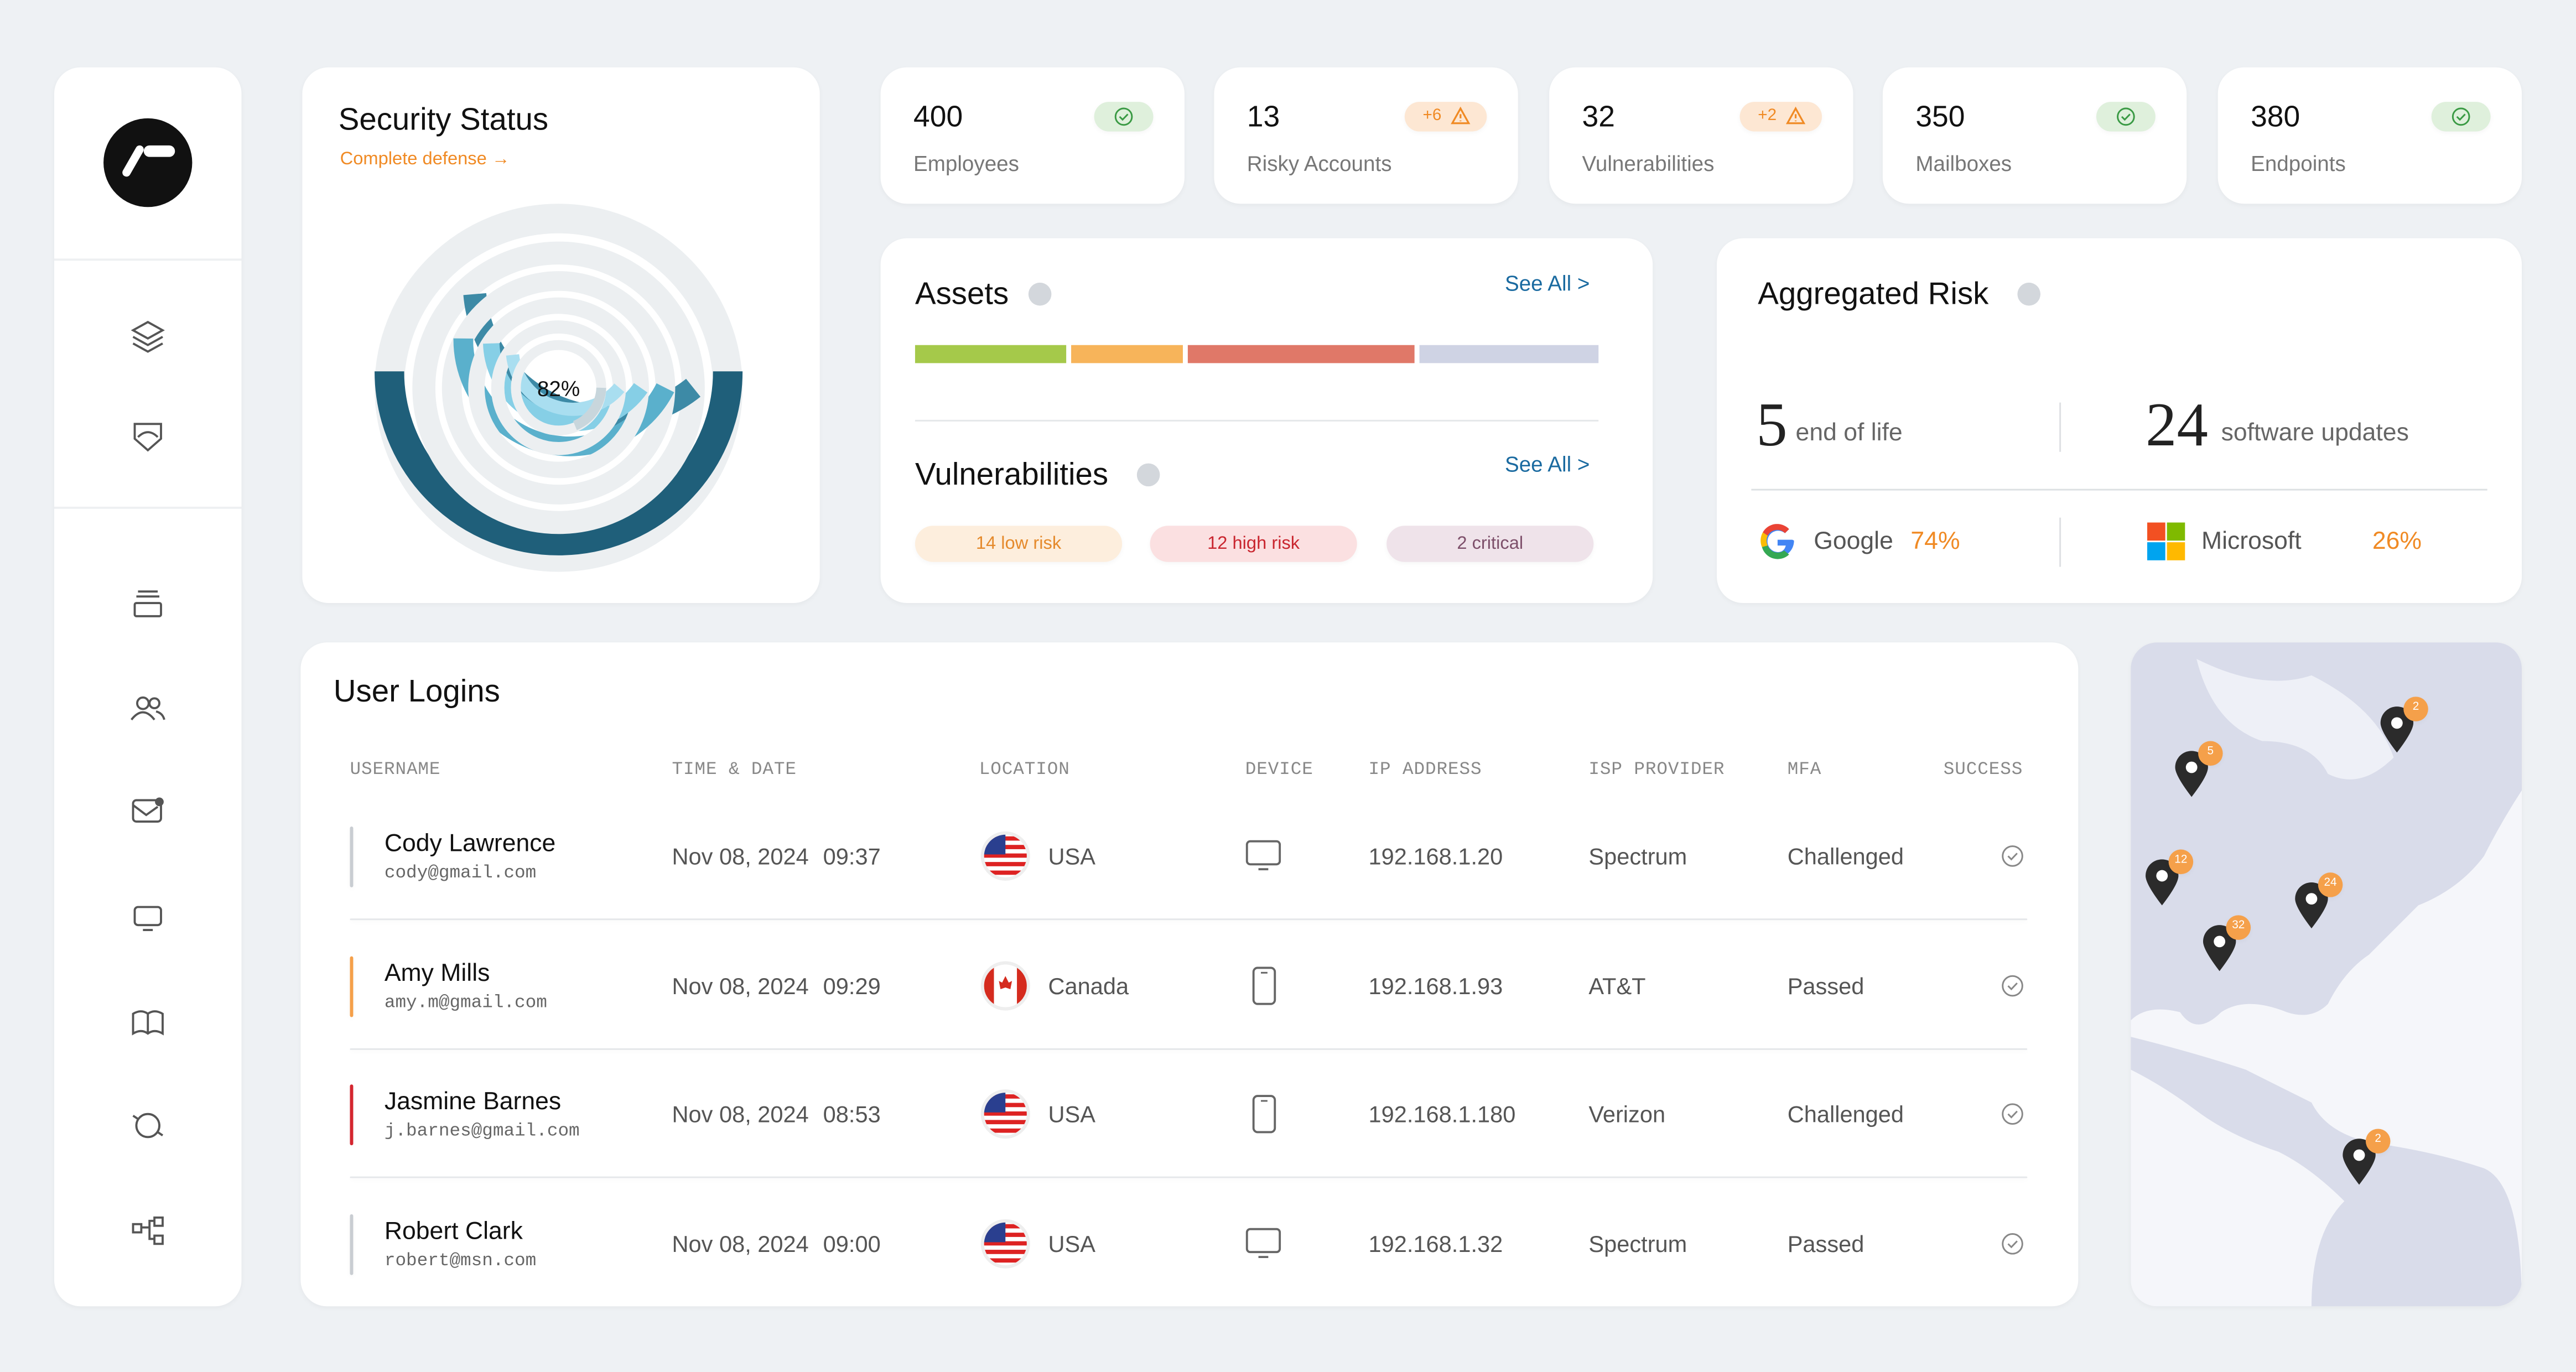  I want to click on stat-label: Risky Accounts, so click(1319, 163).